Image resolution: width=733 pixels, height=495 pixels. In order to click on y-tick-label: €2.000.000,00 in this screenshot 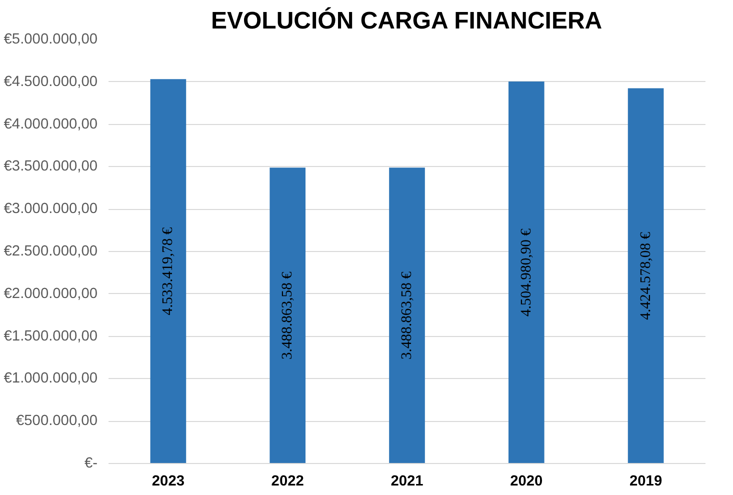, I will do `click(51, 294)`.